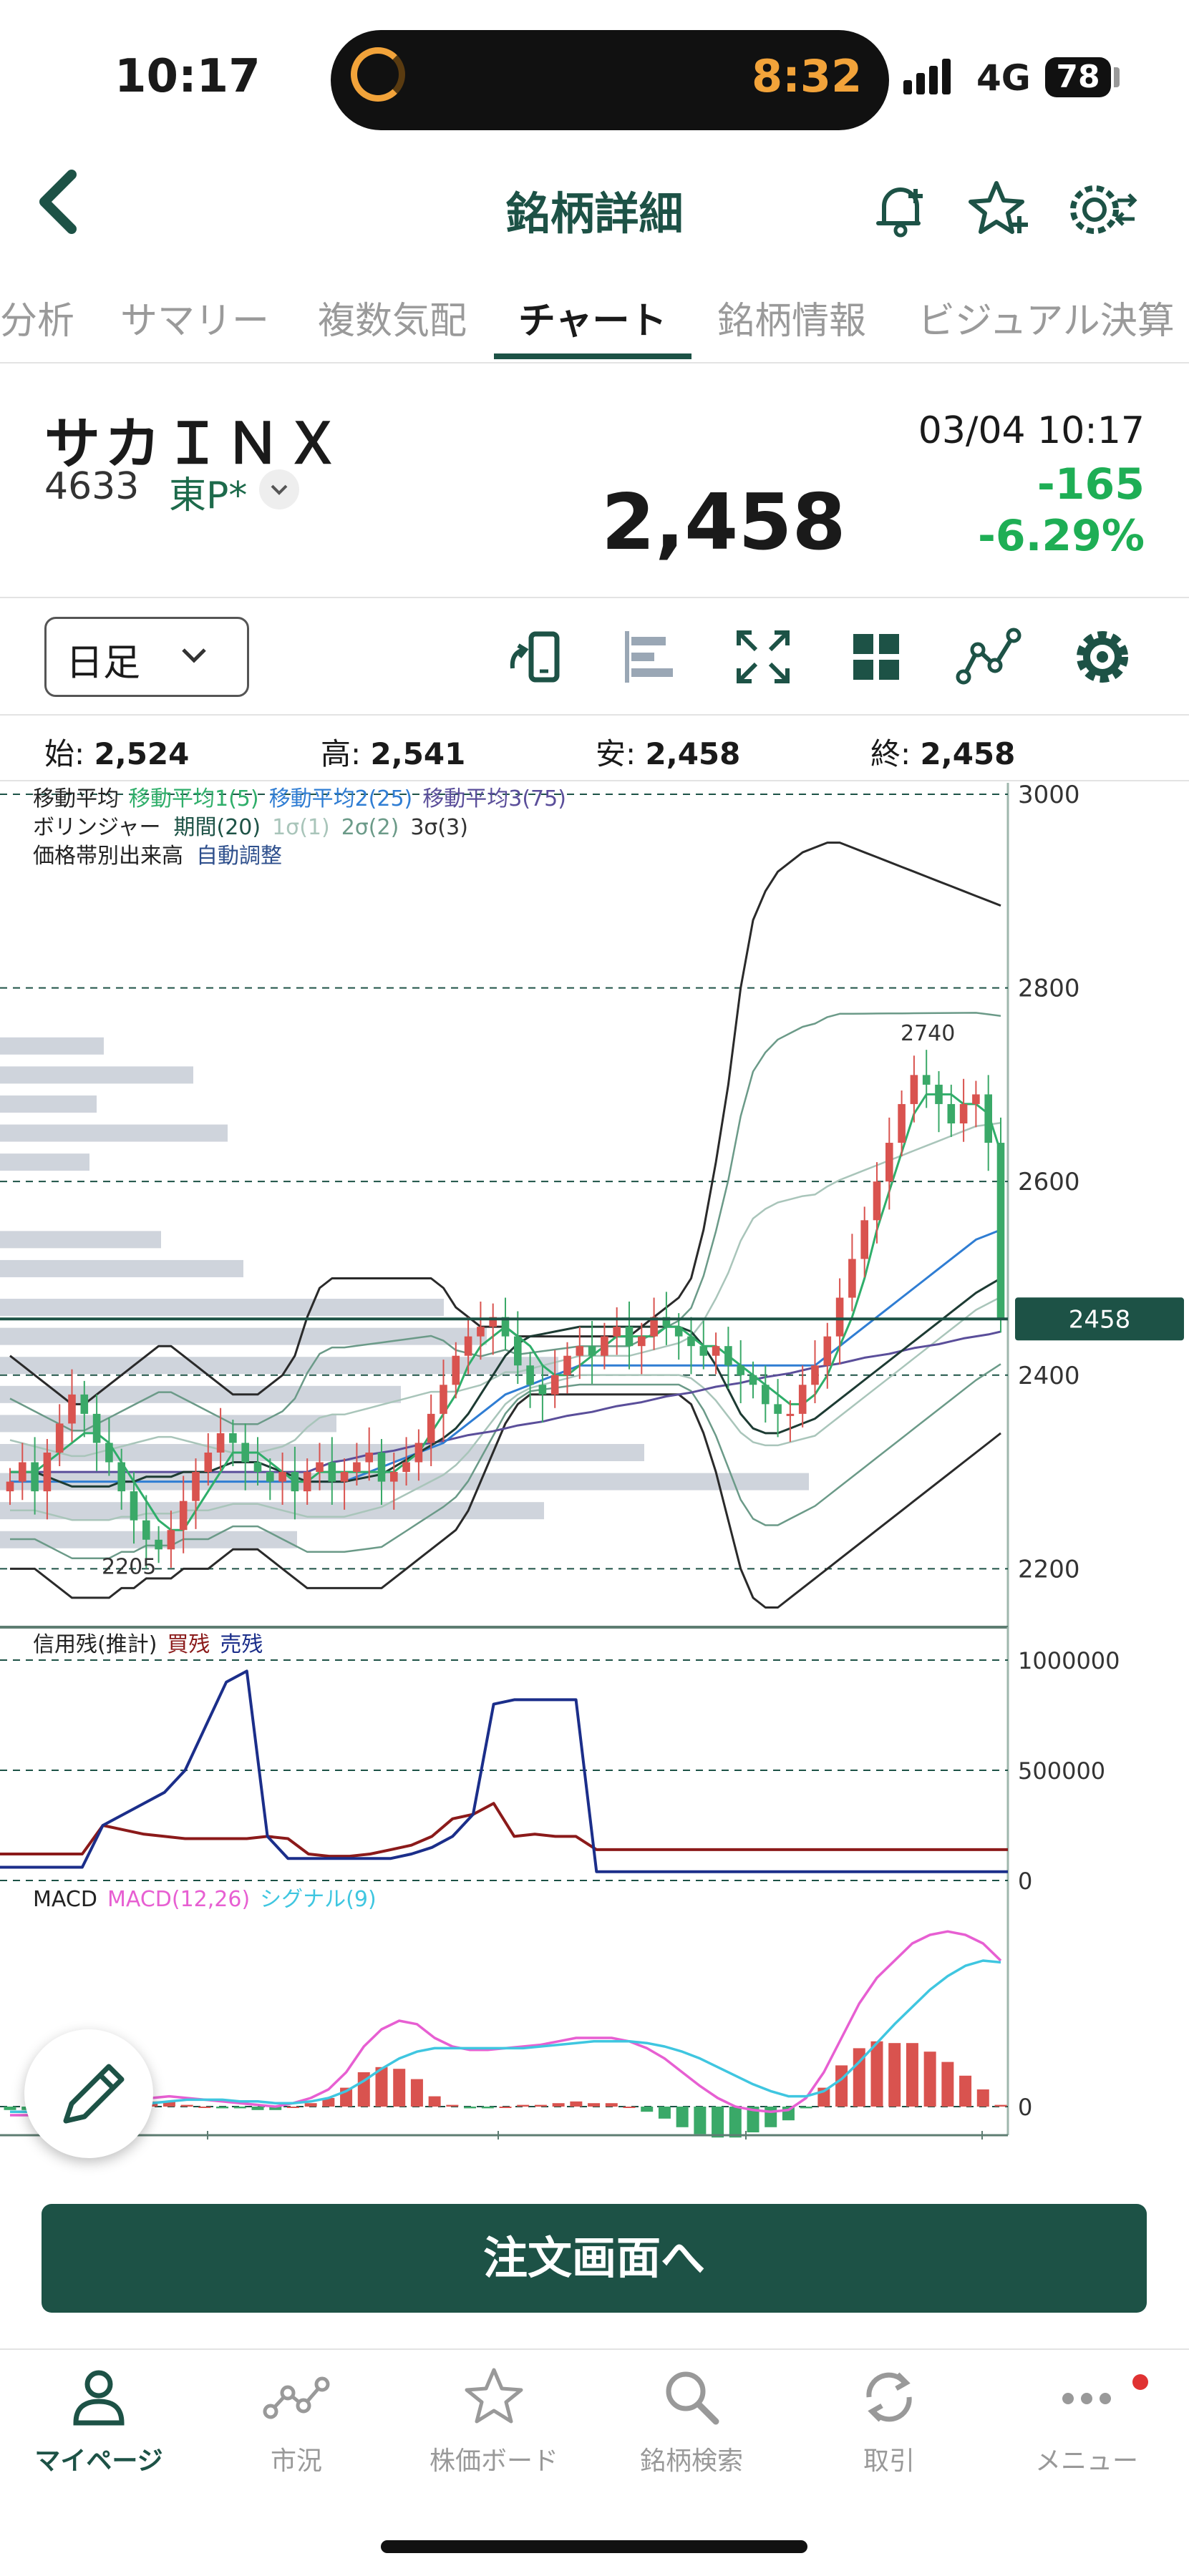  Describe the element at coordinates (560, 1761) in the screenshot. I see `margin-panel: 1000000 500000 0` at that location.